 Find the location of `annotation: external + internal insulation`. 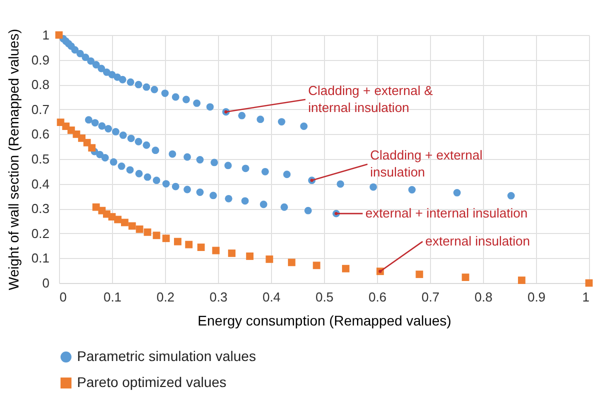

annotation: external + internal insulation is located at coordinates (446, 213).